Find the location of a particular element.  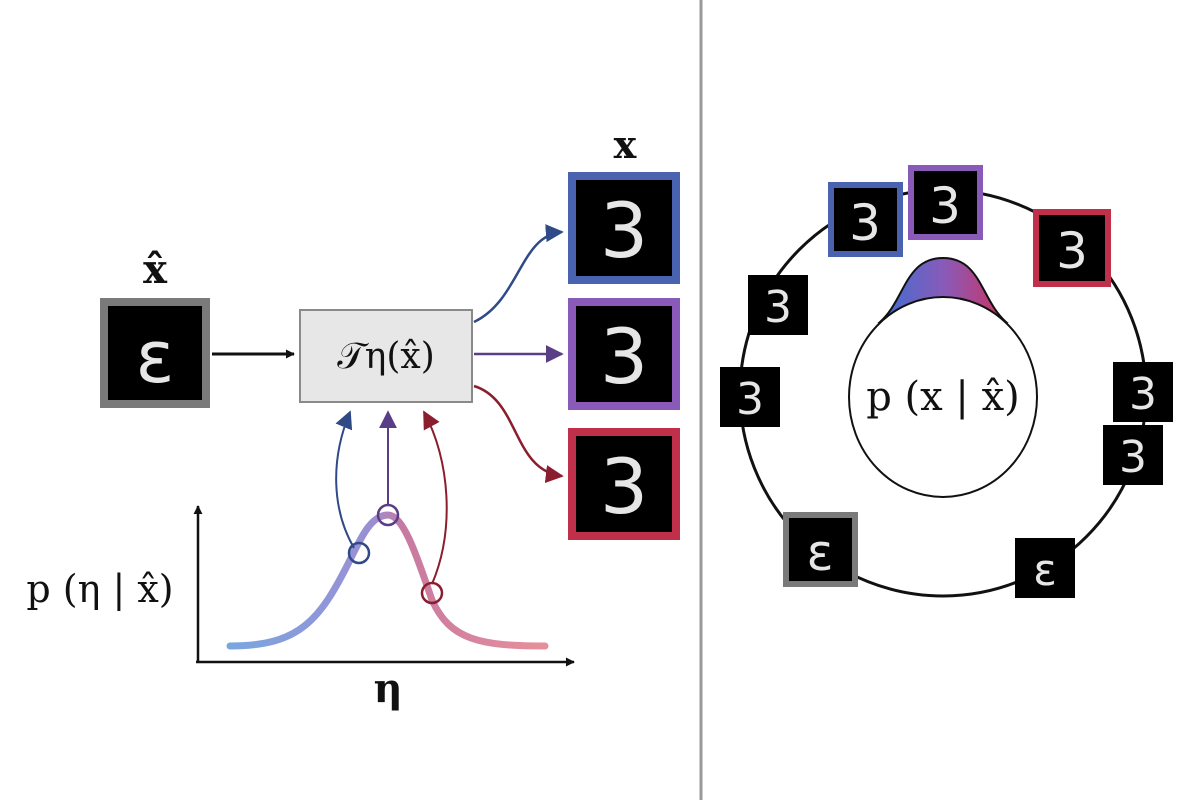

output-digit-blue: 3 is located at coordinates (624, 228).